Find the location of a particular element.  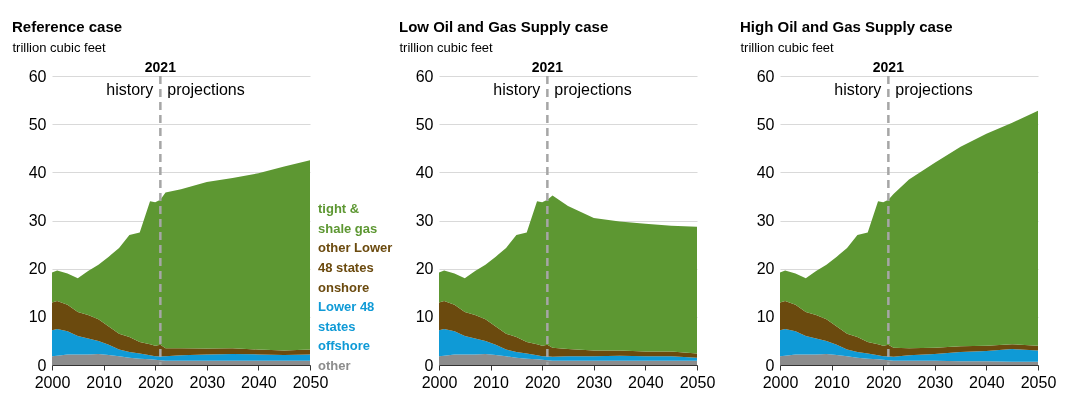

series-label: tight & shale gas is located at coordinates (348, 218).